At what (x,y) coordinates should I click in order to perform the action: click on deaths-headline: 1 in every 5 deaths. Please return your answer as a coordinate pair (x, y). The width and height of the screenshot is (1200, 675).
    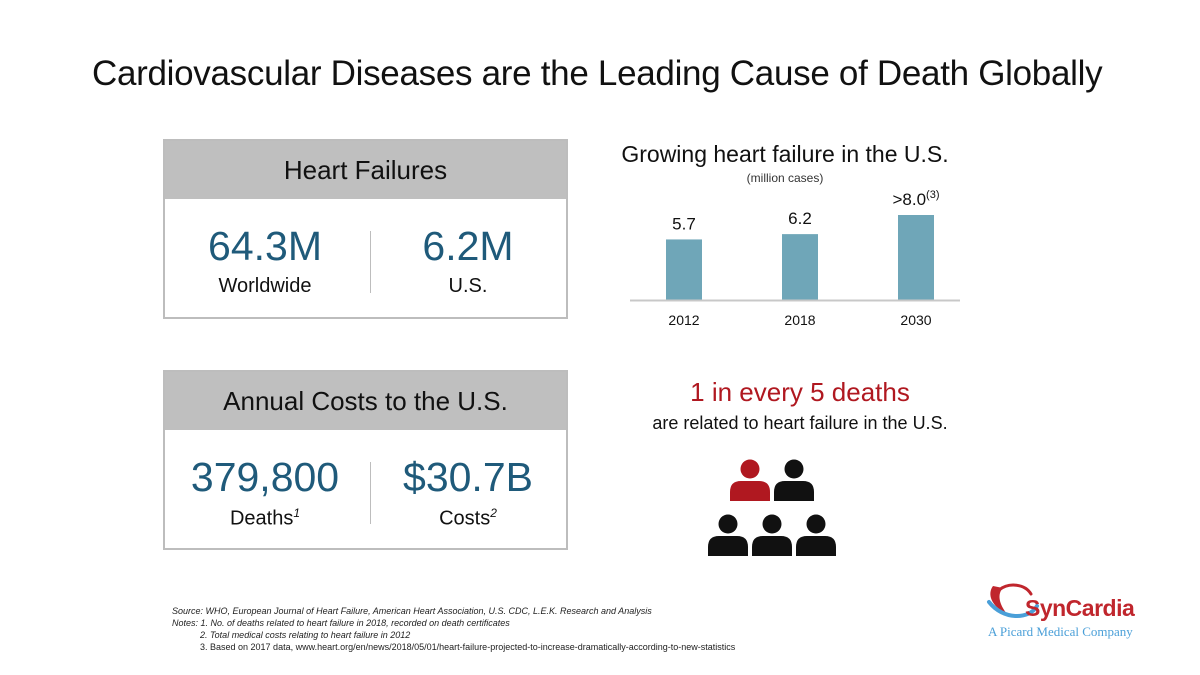
    Looking at the image, I should click on (800, 392).